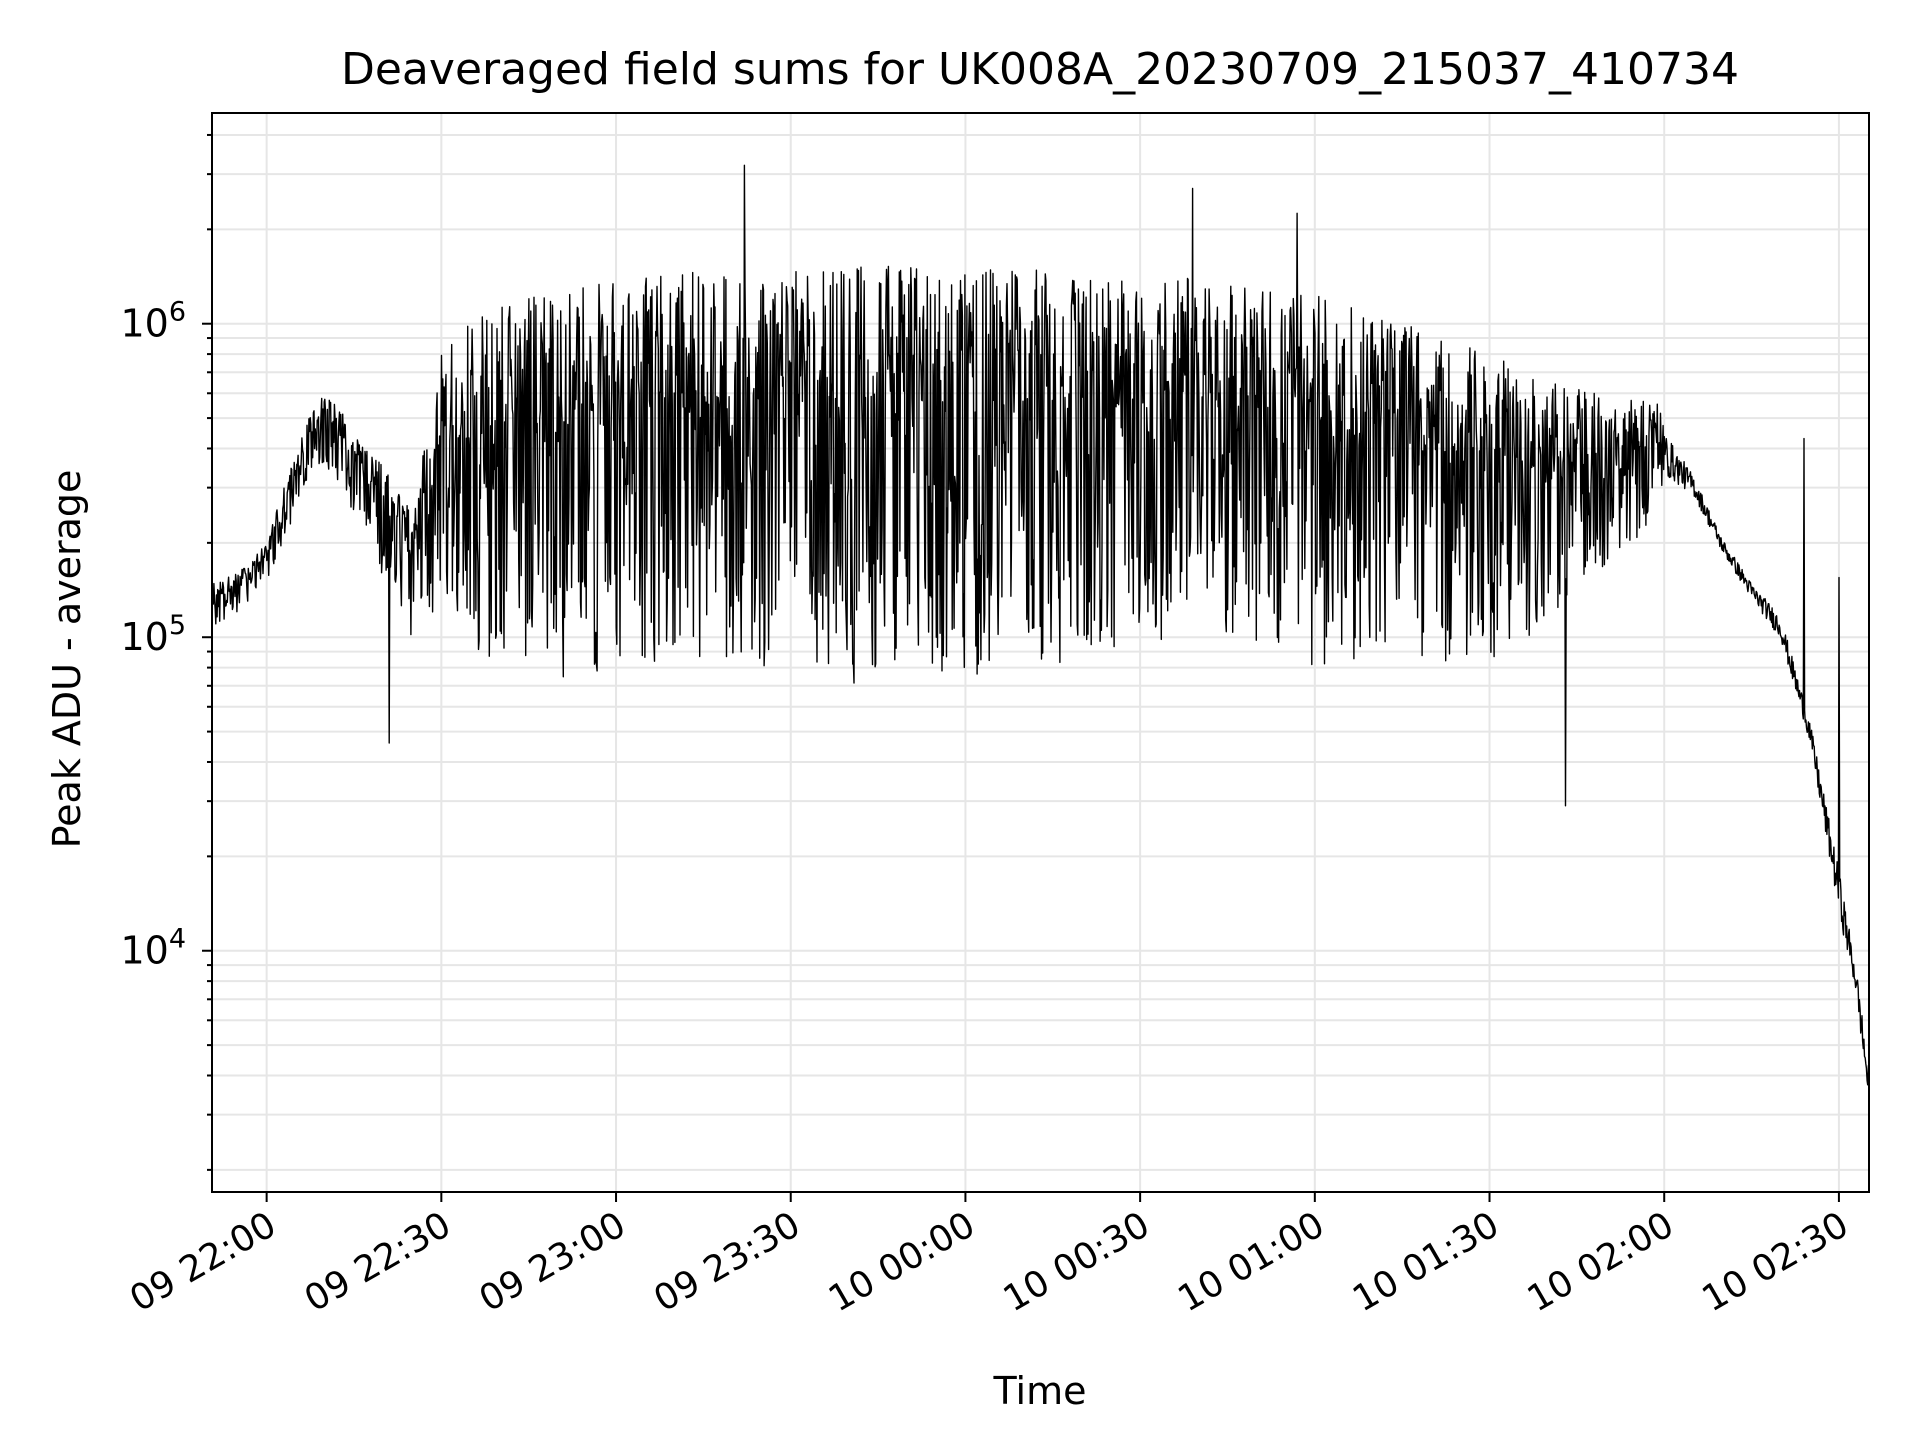  Describe the element at coordinates (153, 321) in the screenshot. I see `y-tick-label: 106` at that location.